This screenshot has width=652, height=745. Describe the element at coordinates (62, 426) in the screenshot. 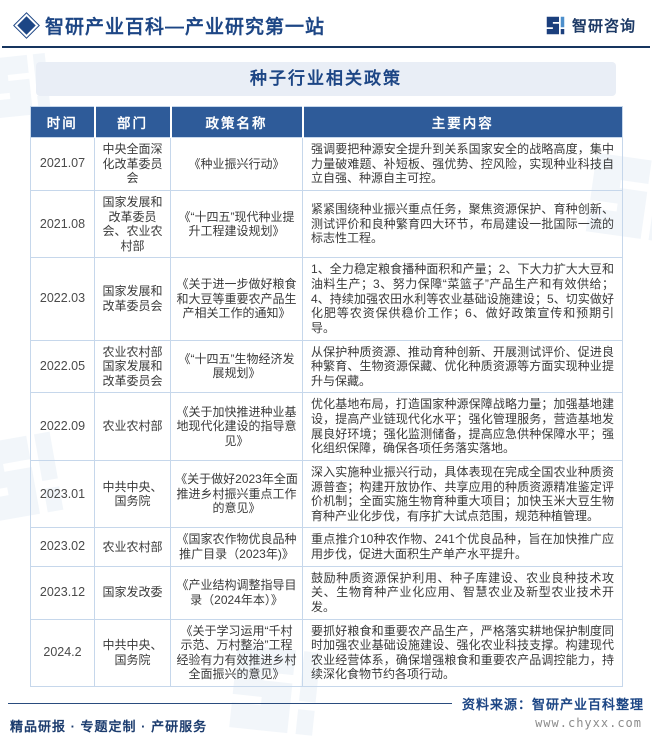

I see `cell-date: 2022.09` at that location.